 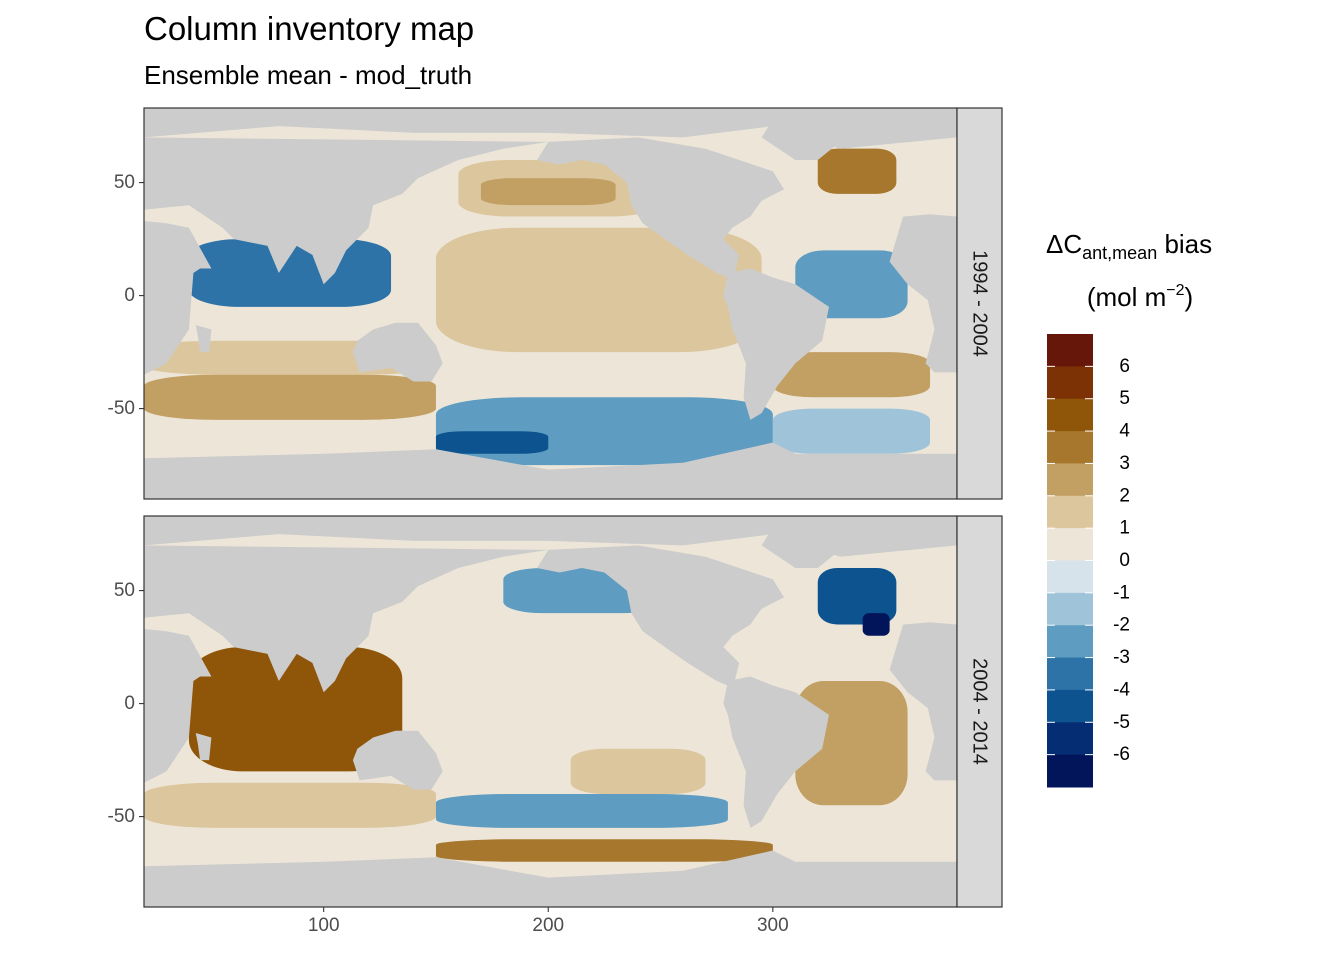 I want to click on chart-subtitle: Ensemble mean - mod_truth, so click(x=308, y=75).